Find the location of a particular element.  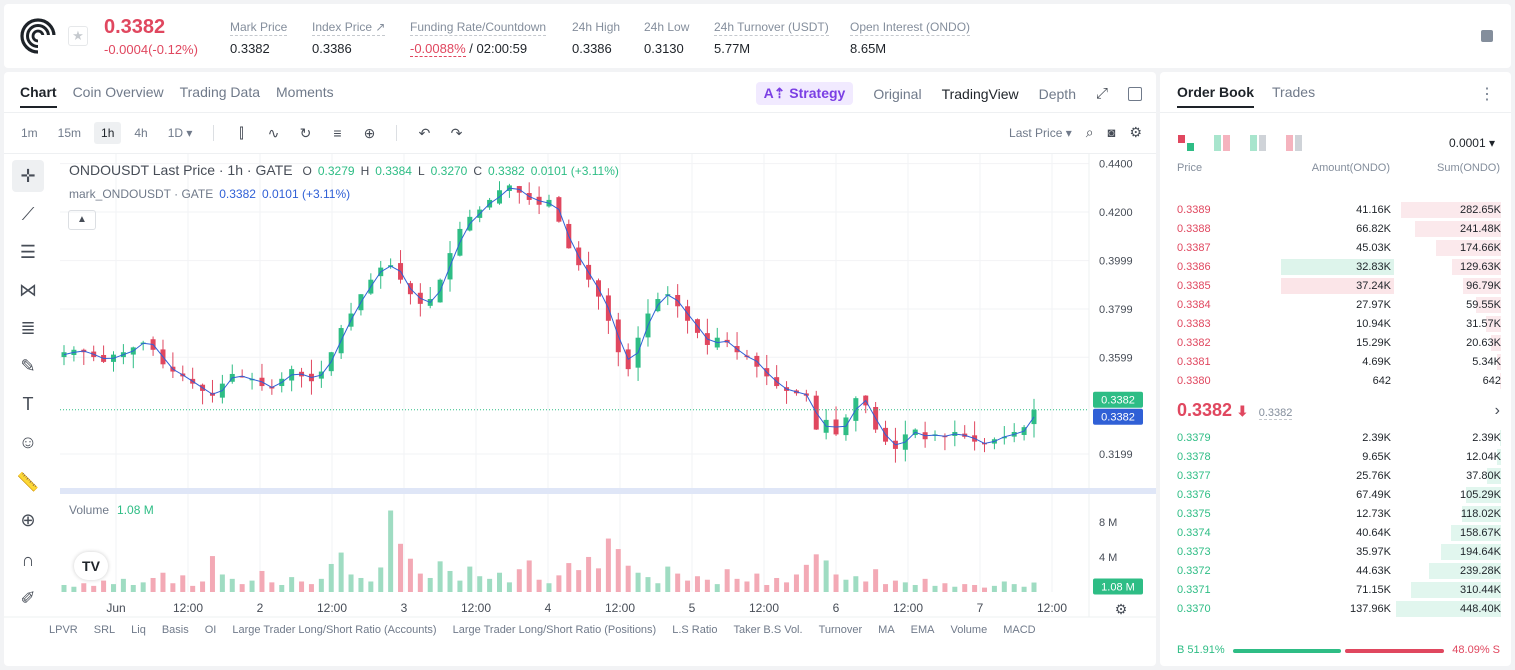

chevron-right-icon: › is located at coordinates (1497, 410).